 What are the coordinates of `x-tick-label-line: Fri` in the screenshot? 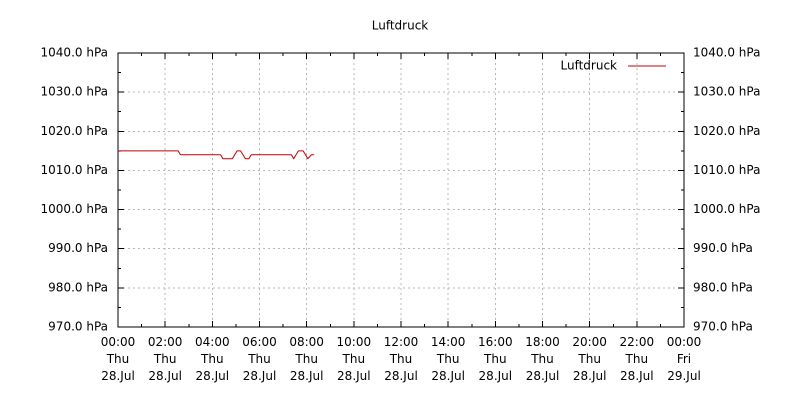 It's located at (684, 359).